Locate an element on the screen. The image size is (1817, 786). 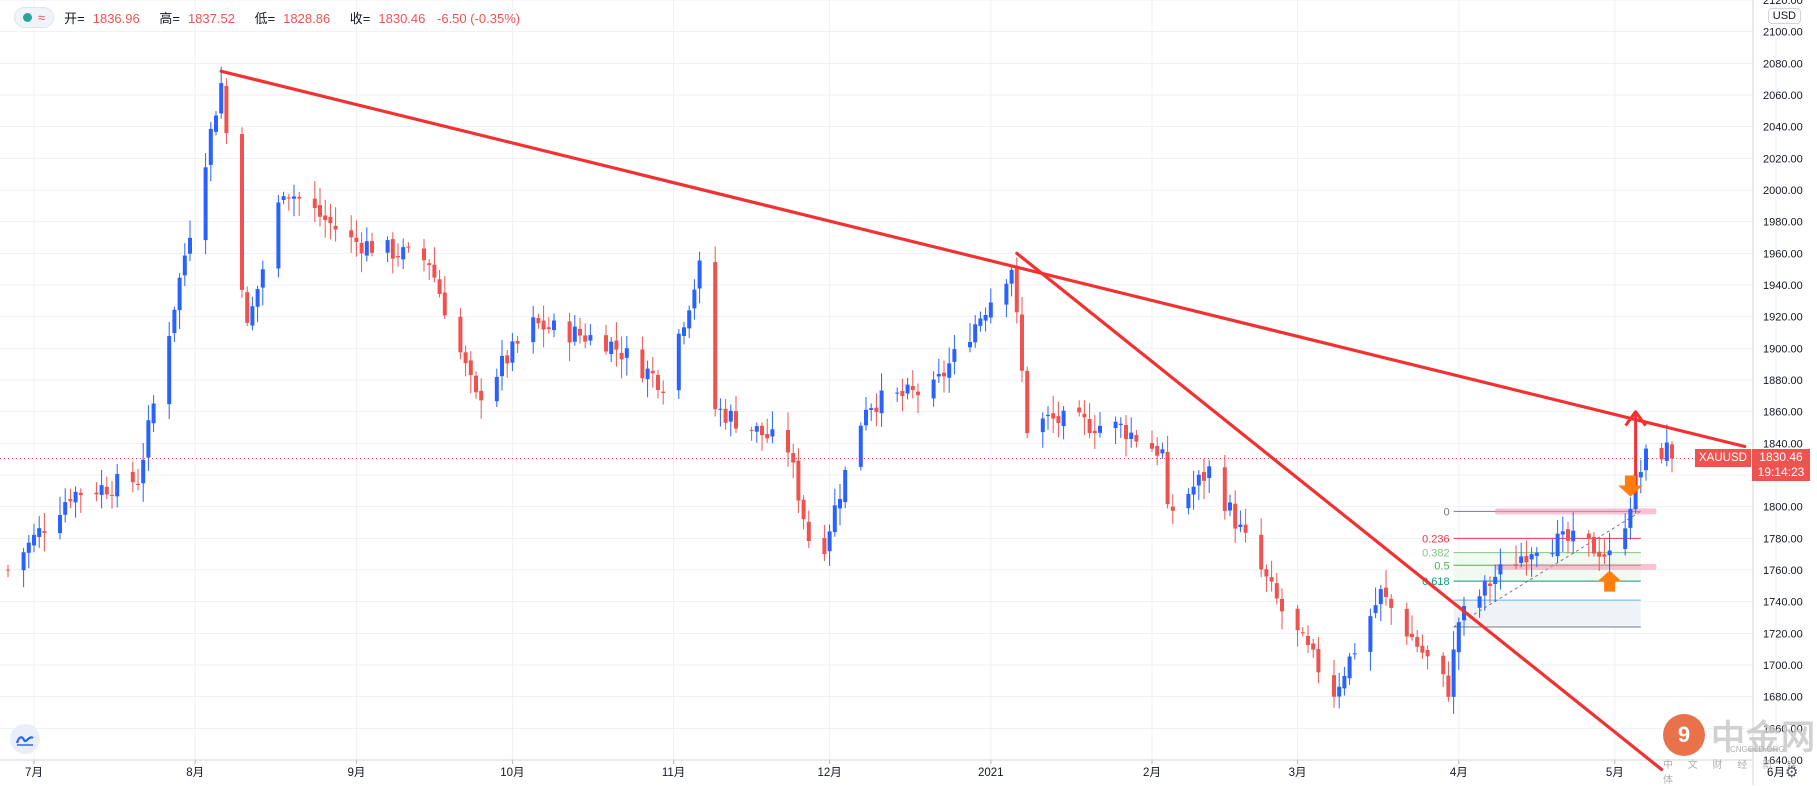
settings-gear-icon: ⚙ is located at coordinates (1792, 772).